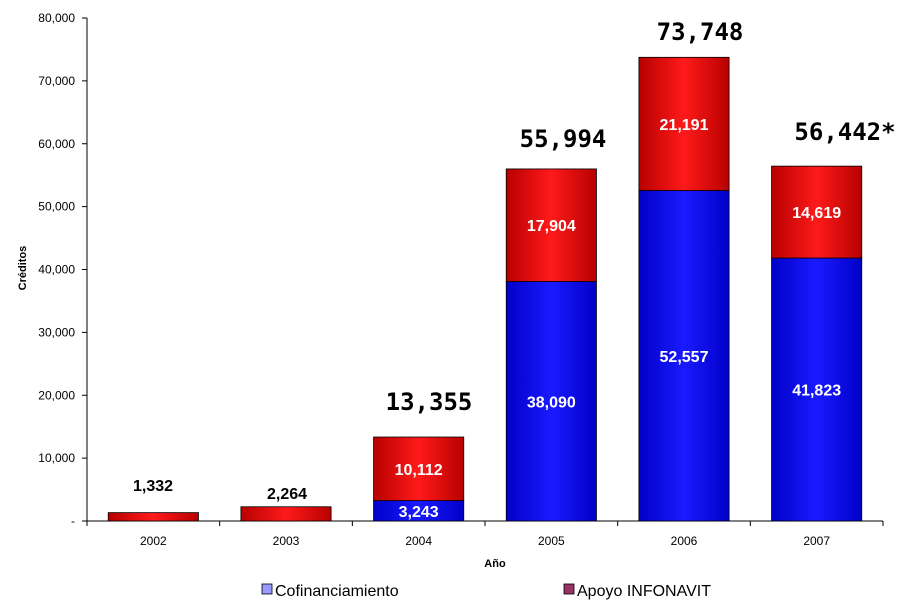 Image resolution: width=897 pixels, height=603 pixels. Describe the element at coordinates (153, 517) in the screenshot. I see `bar-apoyo-infonavit-2002` at that location.